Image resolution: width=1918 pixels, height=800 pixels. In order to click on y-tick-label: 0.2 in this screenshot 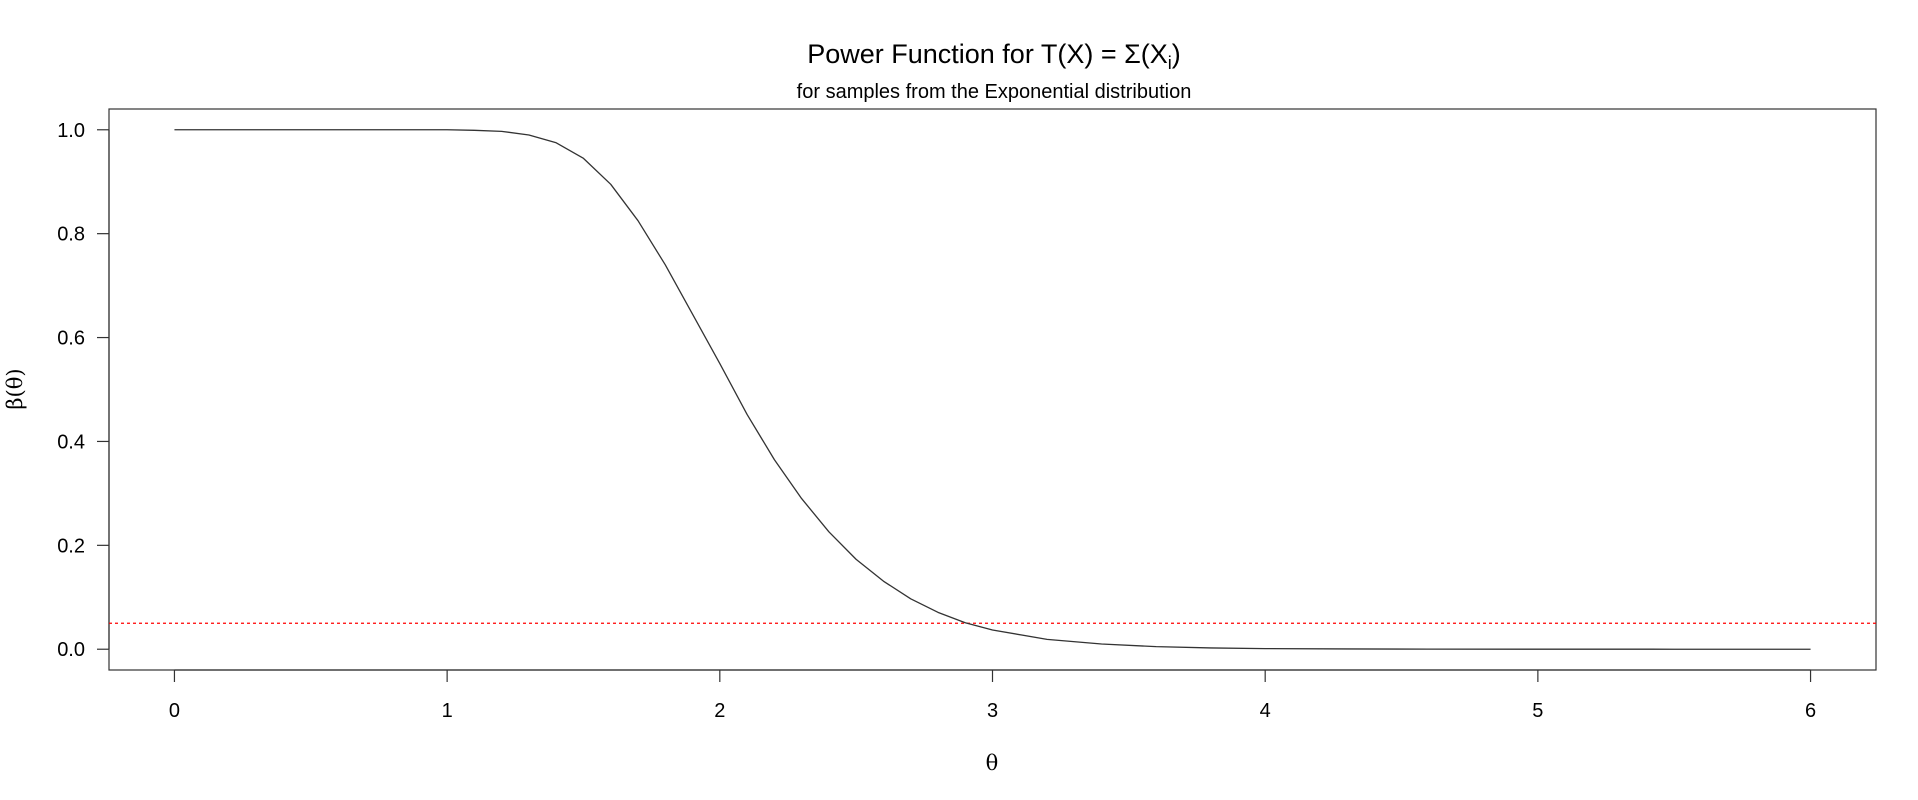, I will do `click(71, 546)`.